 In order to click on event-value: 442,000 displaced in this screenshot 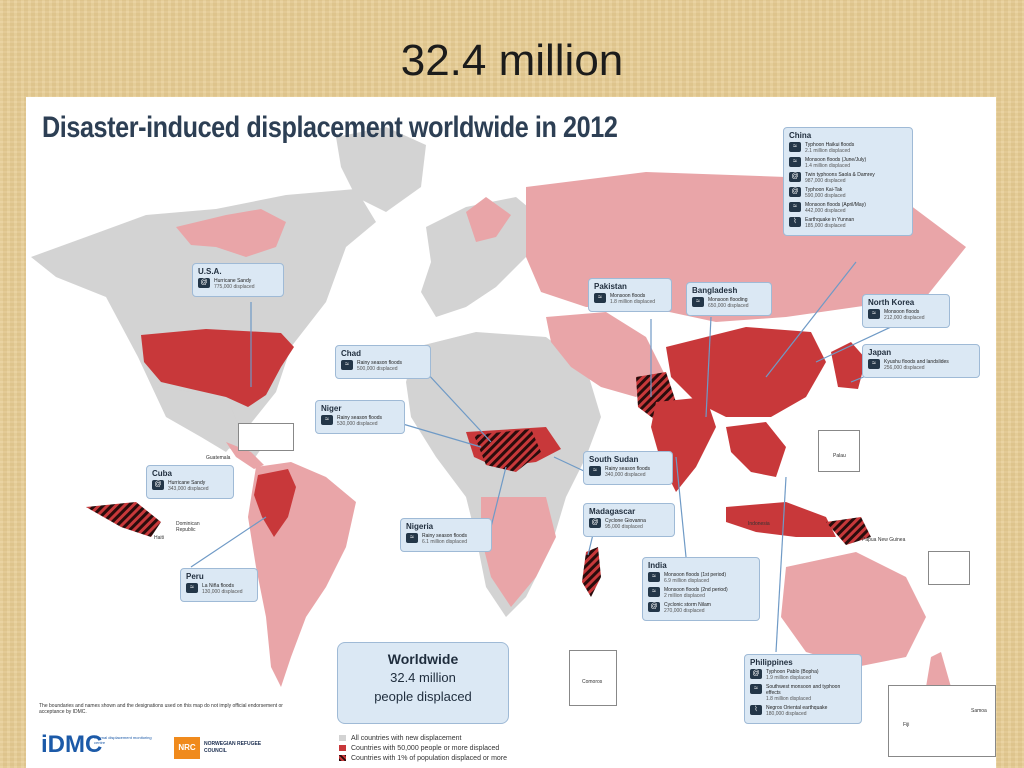, I will do `click(825, 211)`.